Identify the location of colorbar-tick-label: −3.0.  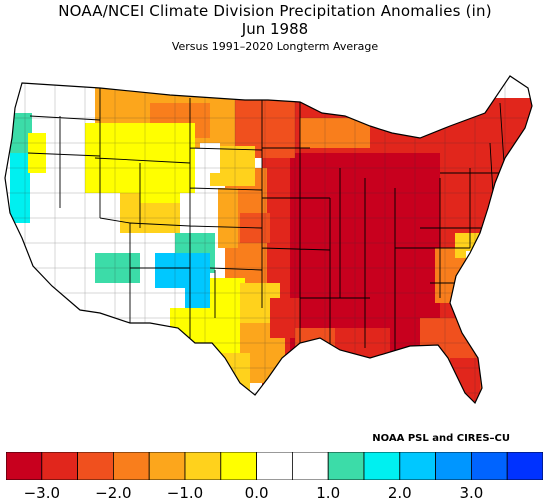
(42, 493).